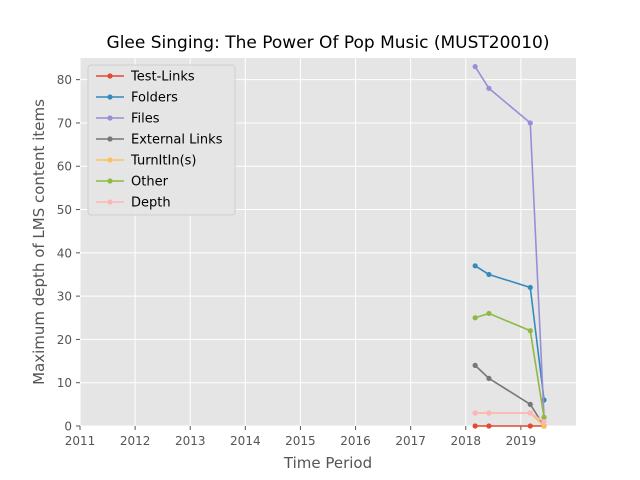  What do you see at coordinates (410, 441) in the screenshot?
I see `x-tick-label: 2017` at bounding box center [410, 441].